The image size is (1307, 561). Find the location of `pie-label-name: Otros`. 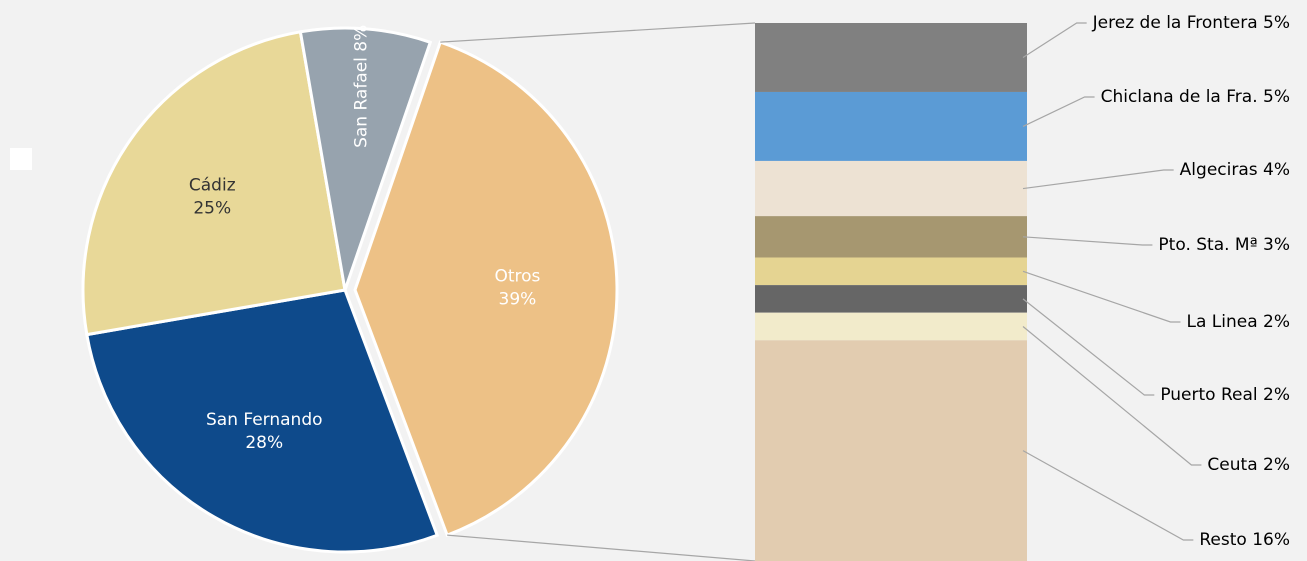

pie-label-name: Otros is located at coordinates (517, 277).